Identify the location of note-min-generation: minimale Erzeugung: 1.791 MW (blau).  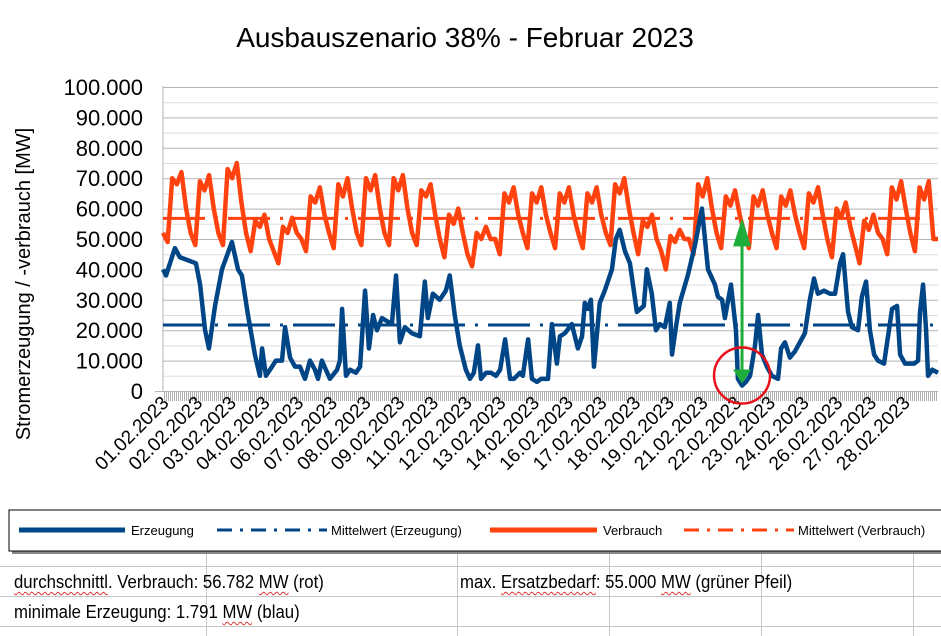
(157, 612).